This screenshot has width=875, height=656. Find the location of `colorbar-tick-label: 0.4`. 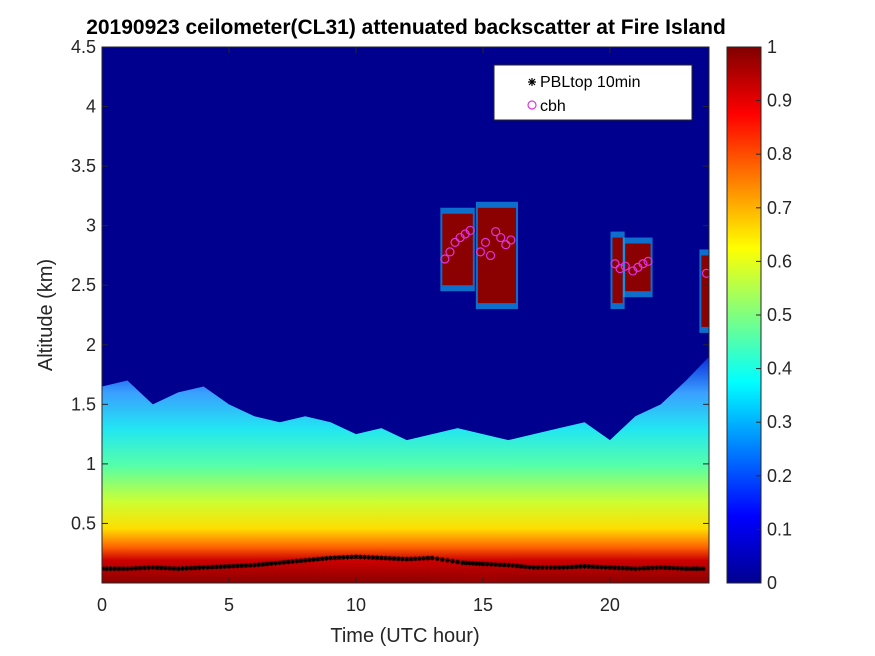

colorbar-tick-label: 0.4 is located at coordinates (779, 369).